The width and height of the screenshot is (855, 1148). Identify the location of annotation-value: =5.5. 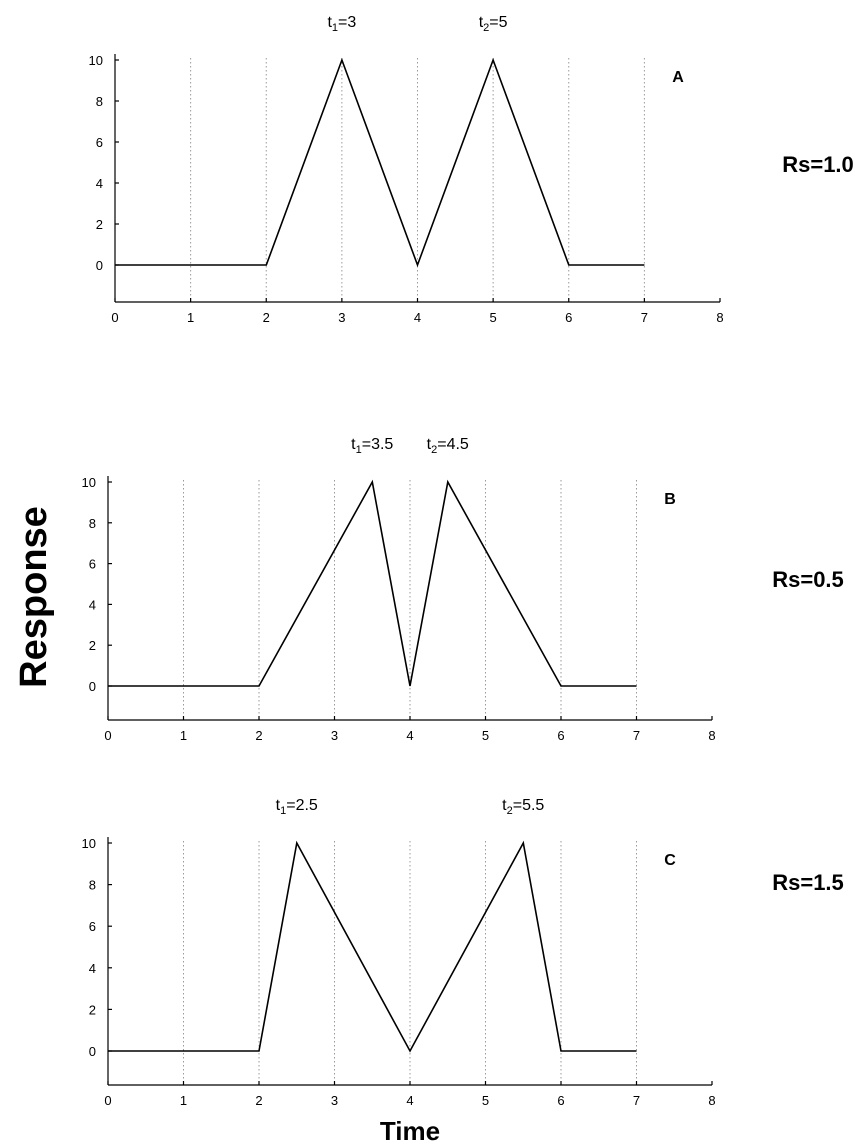
(529, 805).